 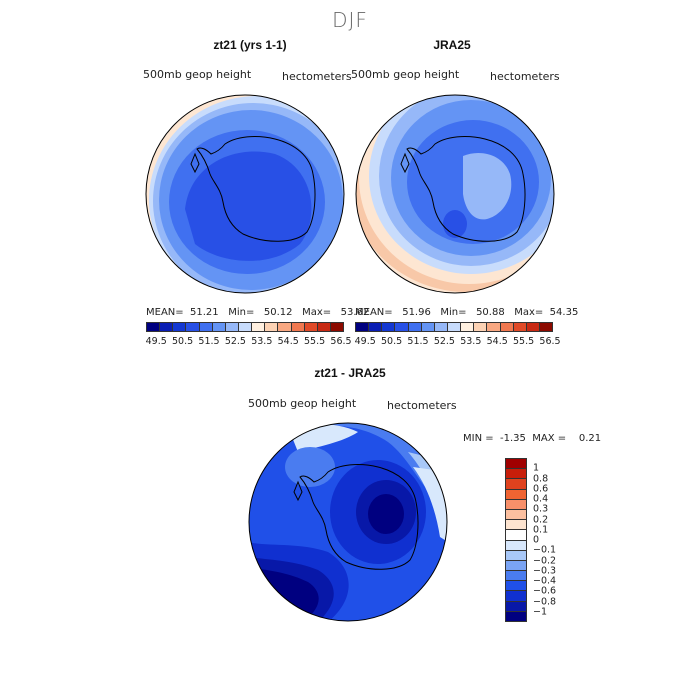 I want to click on model-colorbar, so click(x=245, y=327).